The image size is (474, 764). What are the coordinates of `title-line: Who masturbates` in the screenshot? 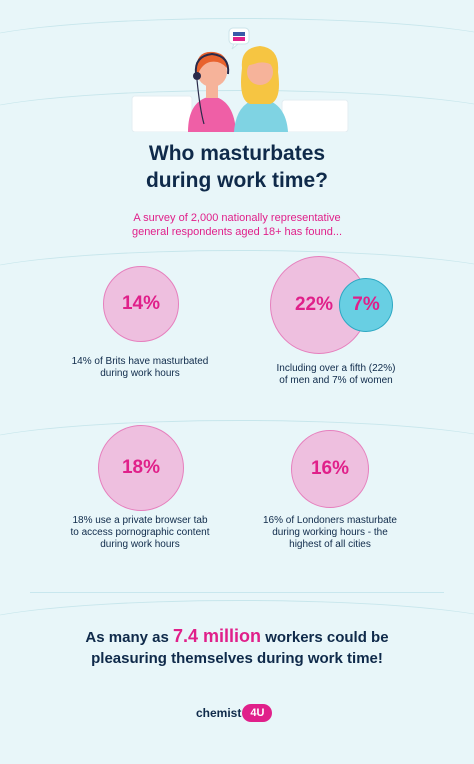 It's located at (237, 153).